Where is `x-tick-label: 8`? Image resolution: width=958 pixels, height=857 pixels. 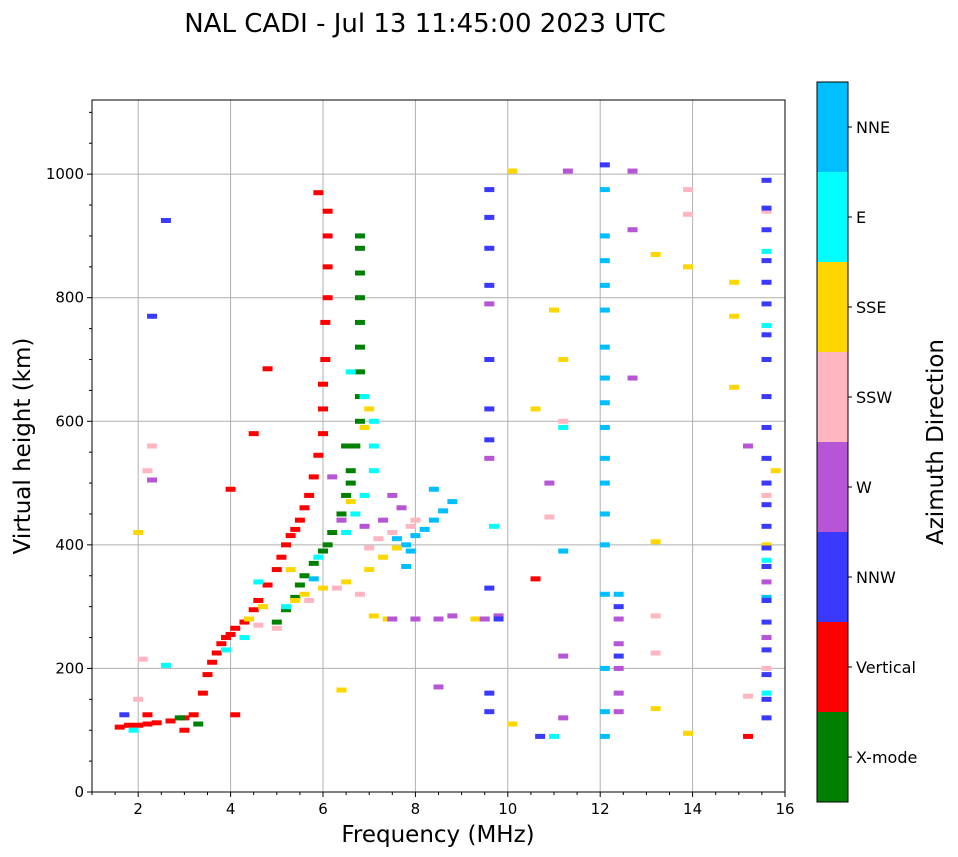
x-tick-label: 8 is located at coordinates (416, 809).